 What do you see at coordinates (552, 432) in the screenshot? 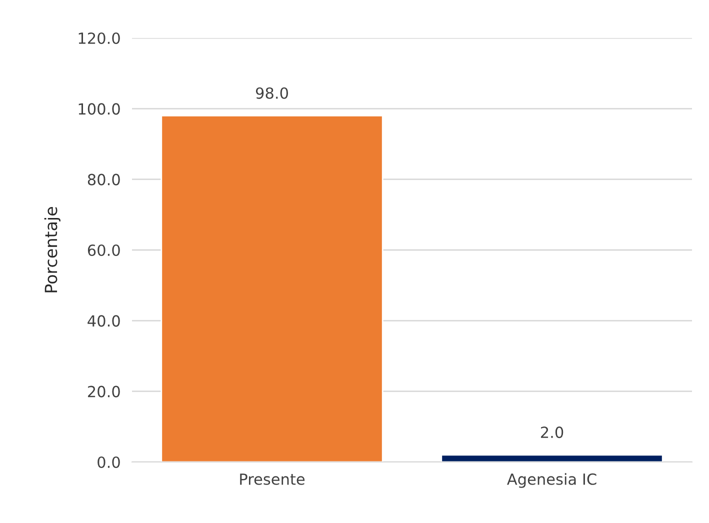
I see `data-label: 2.0` at bounding box center [552, 432].